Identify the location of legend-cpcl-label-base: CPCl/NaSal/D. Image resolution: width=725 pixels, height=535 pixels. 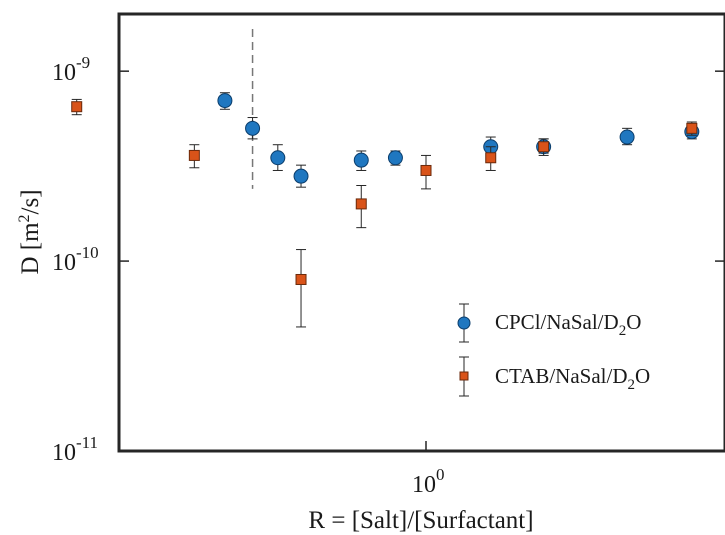
(557, 322).